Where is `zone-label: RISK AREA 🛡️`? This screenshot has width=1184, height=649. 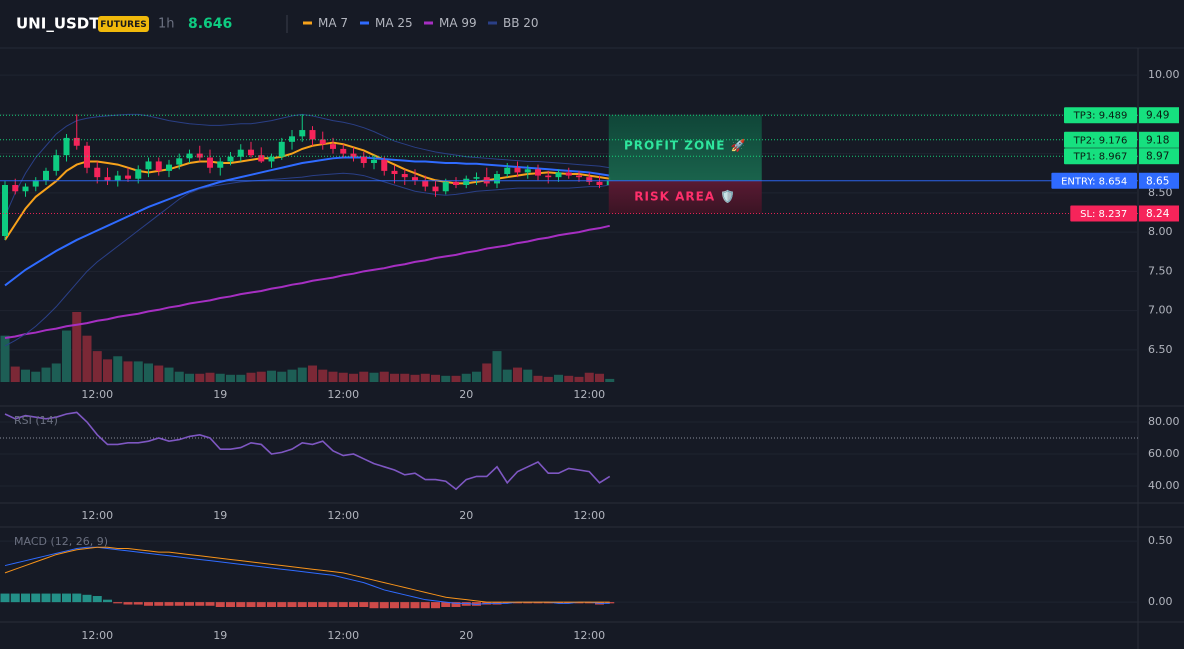 zone-label: RISK AREA 🛡️ is located at coordinates (685, 197).